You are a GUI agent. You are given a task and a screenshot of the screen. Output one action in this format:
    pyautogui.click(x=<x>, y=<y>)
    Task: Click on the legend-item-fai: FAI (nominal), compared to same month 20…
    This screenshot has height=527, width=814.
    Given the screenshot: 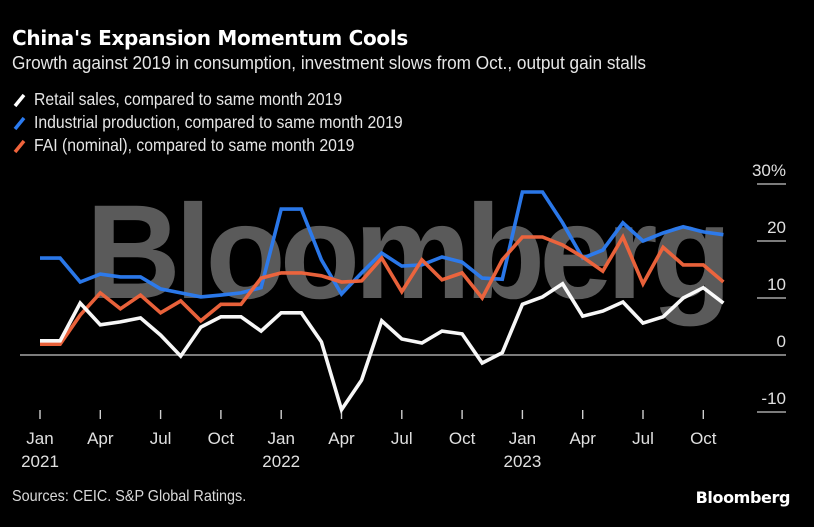 What is the action you would take?
    pyautogui.click(x=228, y=145)
    